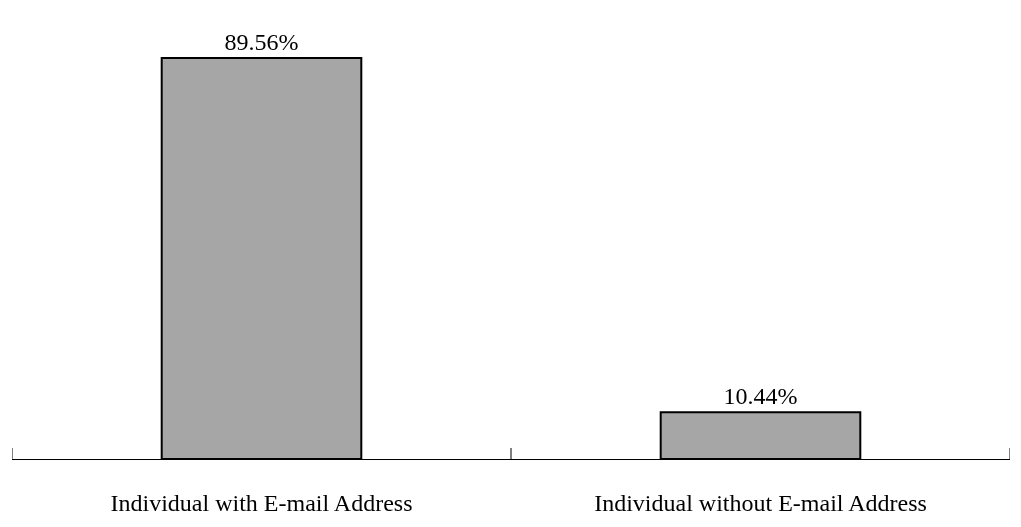  What do you see at coordinates (261, 502) in the screenshot?
I see `x-tick-label: Individual with E-mail Address` at bounding box center [261, 502].